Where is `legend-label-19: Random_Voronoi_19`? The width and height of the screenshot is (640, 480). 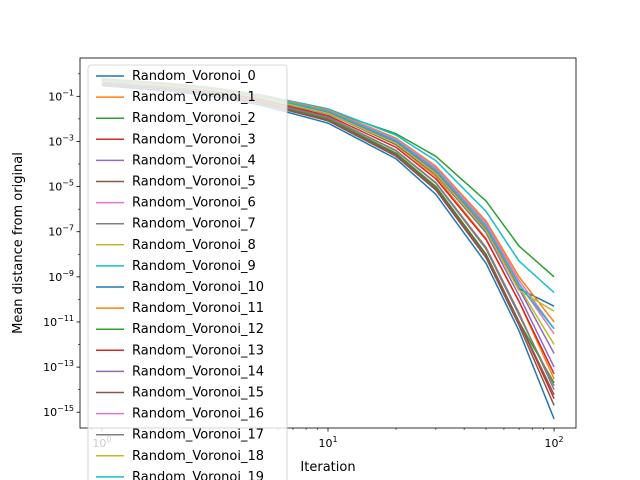
legend-label-19: Random_Voronoi_19 is located at coordinates (198, 475).